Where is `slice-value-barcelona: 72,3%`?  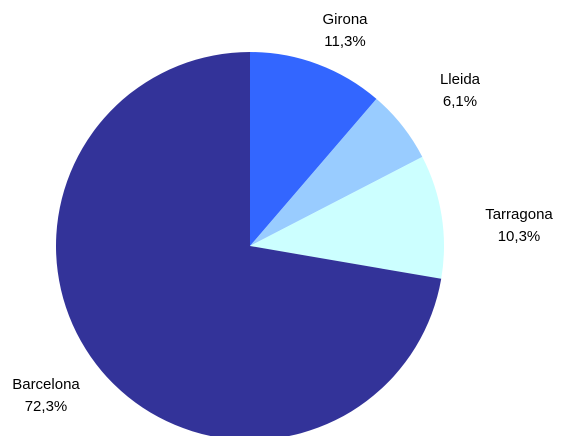
slice-value-barcelona: 72,3% is located at coordinates (46, 406).